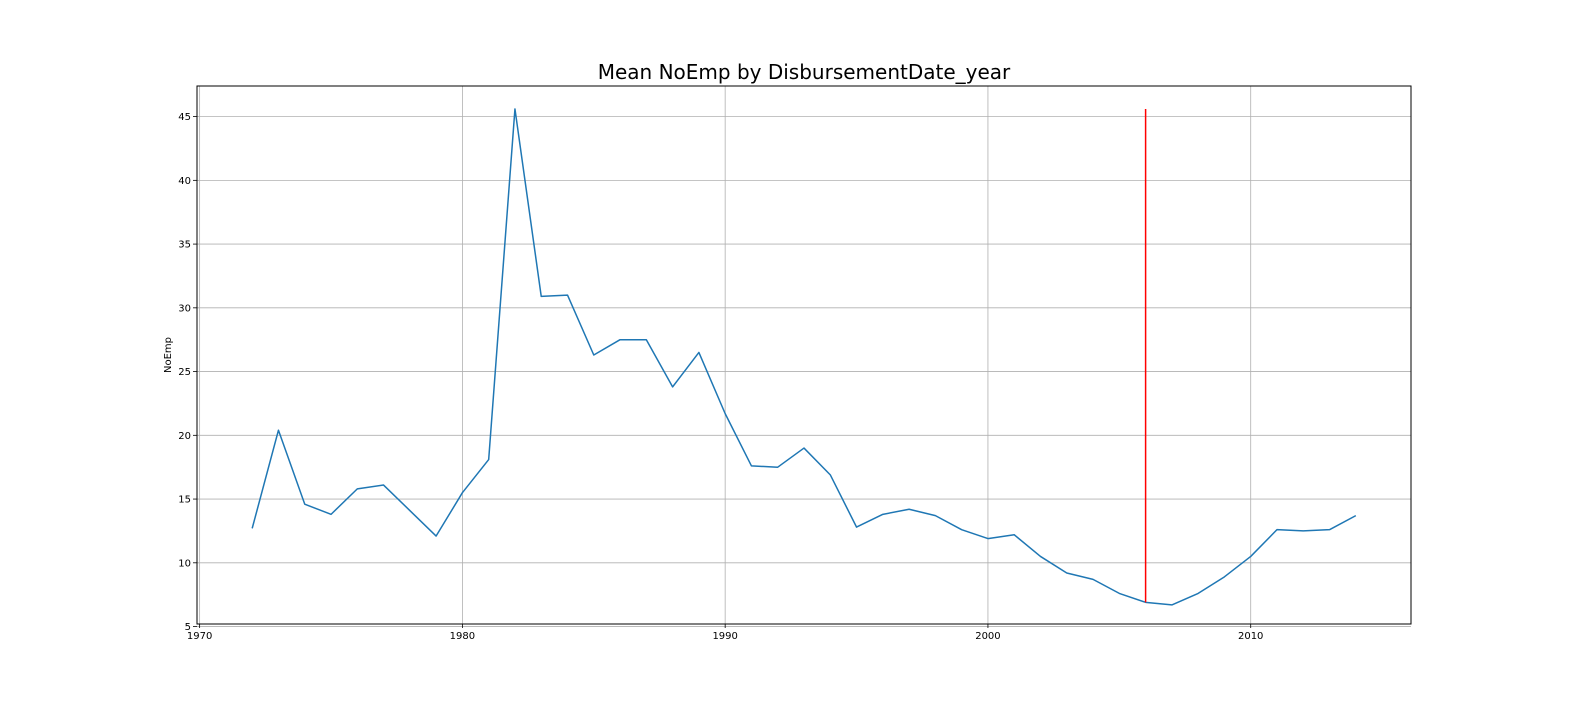 The width and height of the screenshot is (1584, 720). I want to click on x-tick-label: 2010, so click(1250, 636).